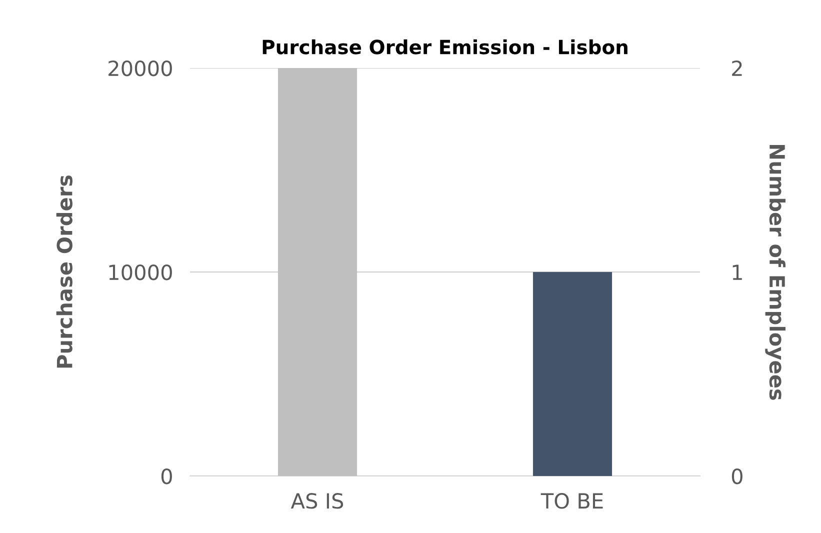 This screenshot has height=533, width=821. Describe the element at coordinates (737, 68) in the screenshot. I see `y2-tick-label: 2` at that location.